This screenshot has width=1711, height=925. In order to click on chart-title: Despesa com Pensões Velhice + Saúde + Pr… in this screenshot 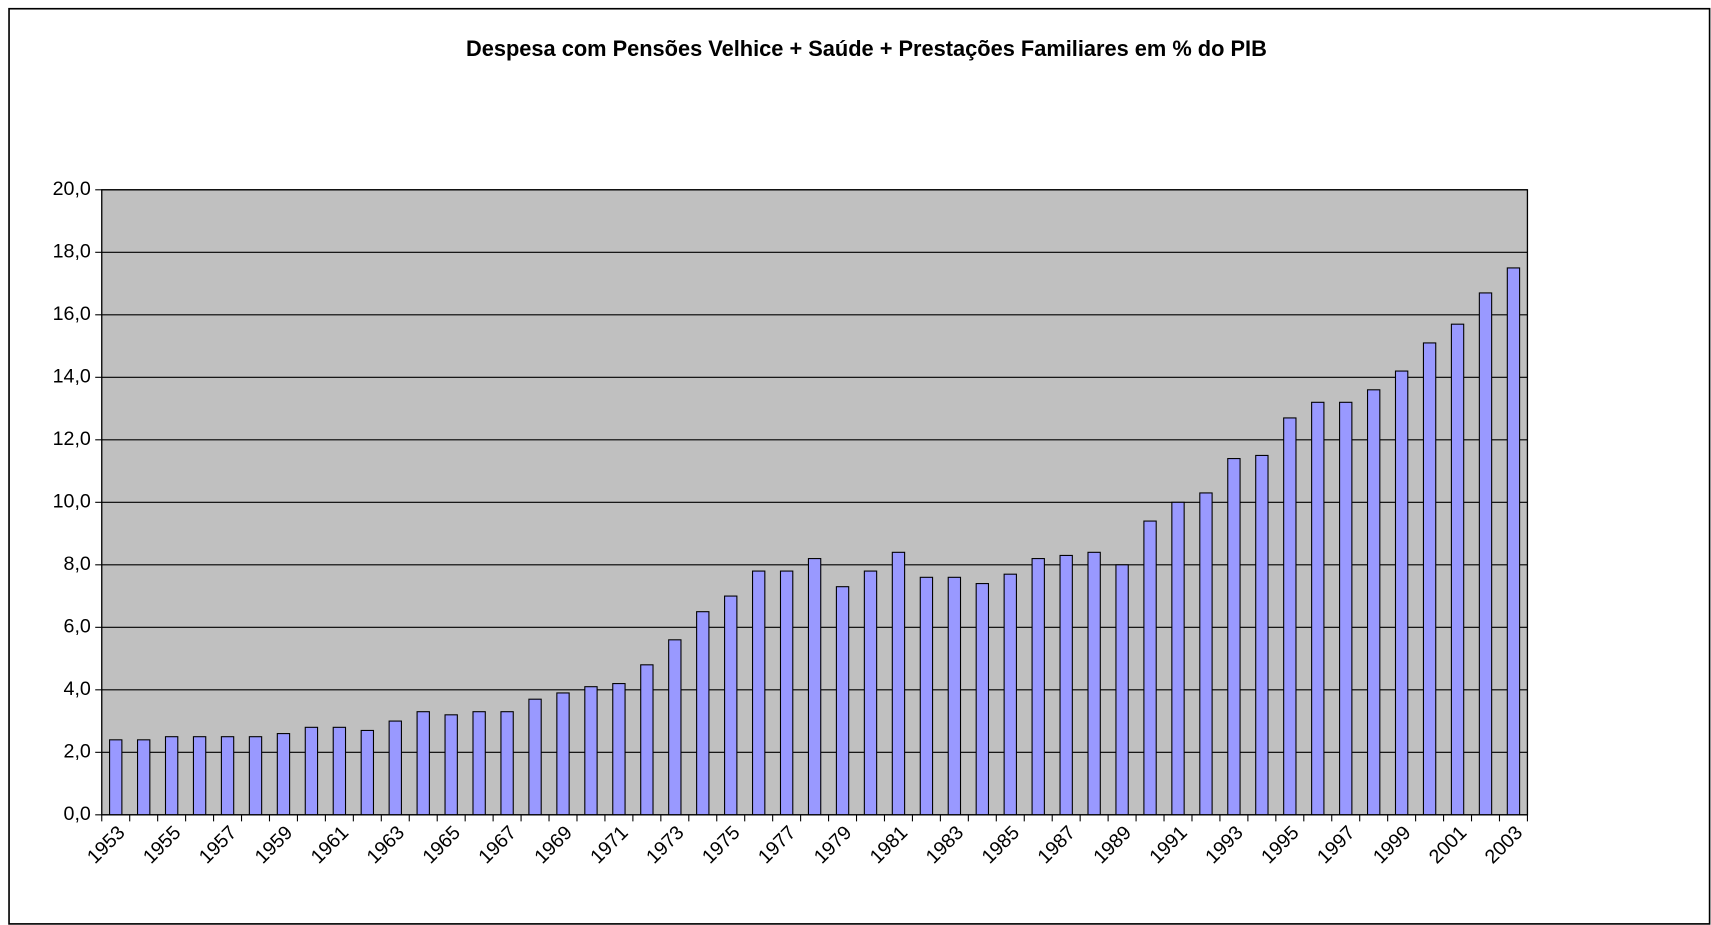, I will do `click(866, 48)`.